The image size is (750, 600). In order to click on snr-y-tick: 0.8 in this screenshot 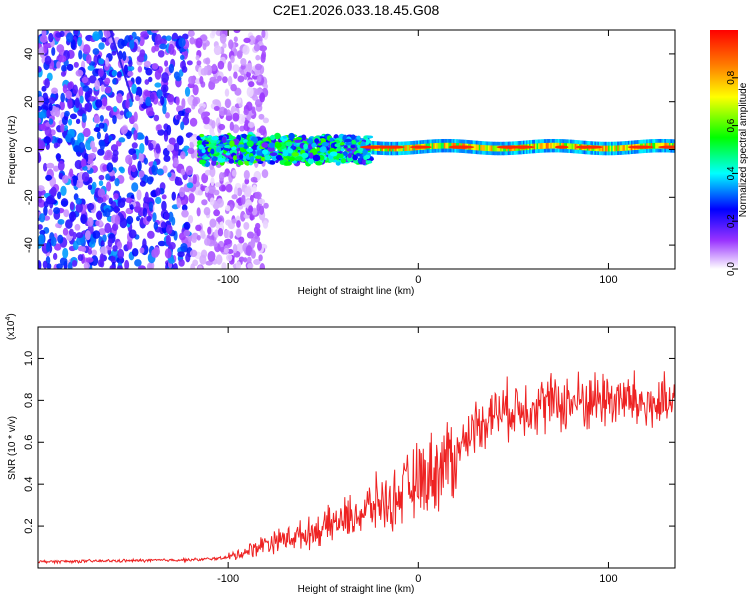, I will do `click(29, 400)`.